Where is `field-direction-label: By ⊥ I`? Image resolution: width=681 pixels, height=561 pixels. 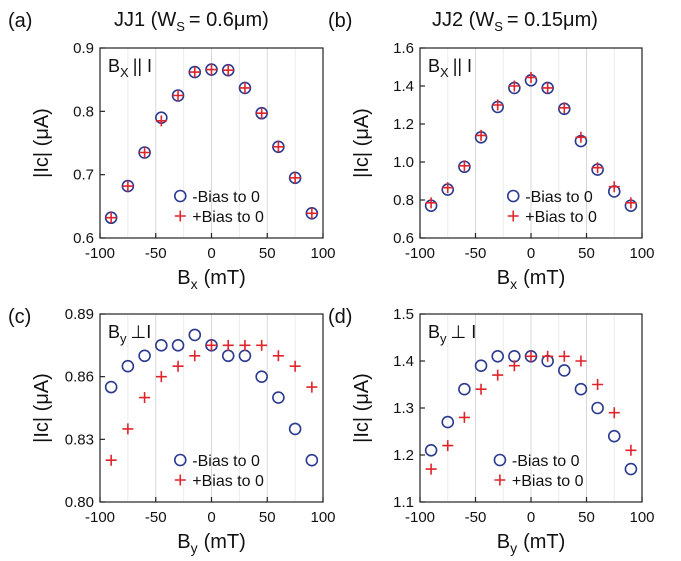 field-direction-label: By ⊥ I is located at coordinates (452, 334).